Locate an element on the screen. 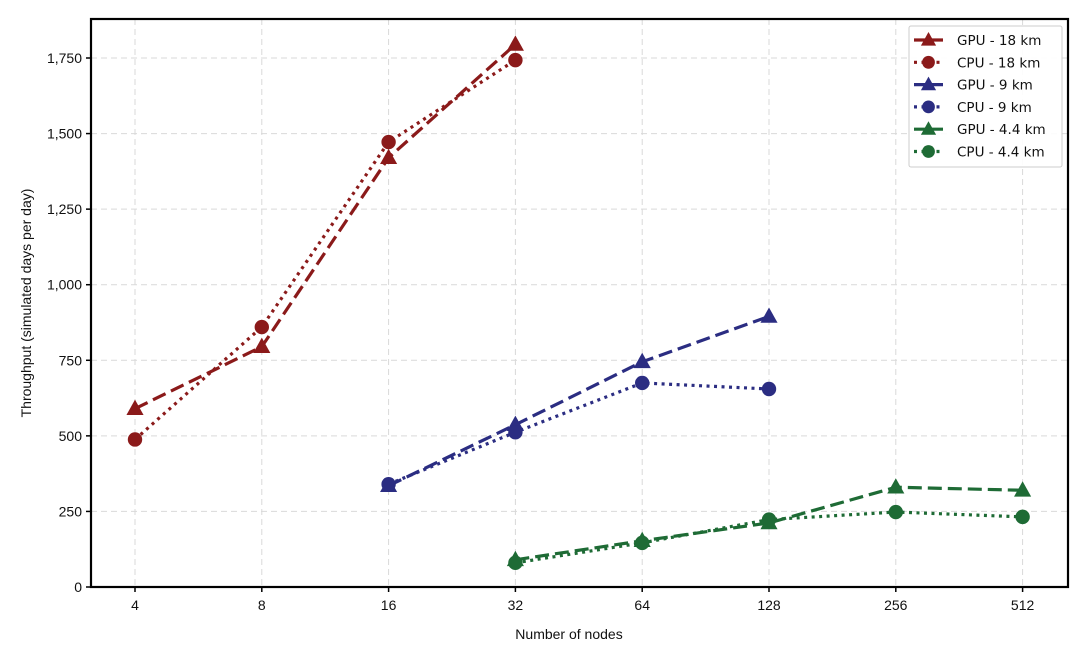  x-tick-label: 4 is located at coordinates (135, 605).